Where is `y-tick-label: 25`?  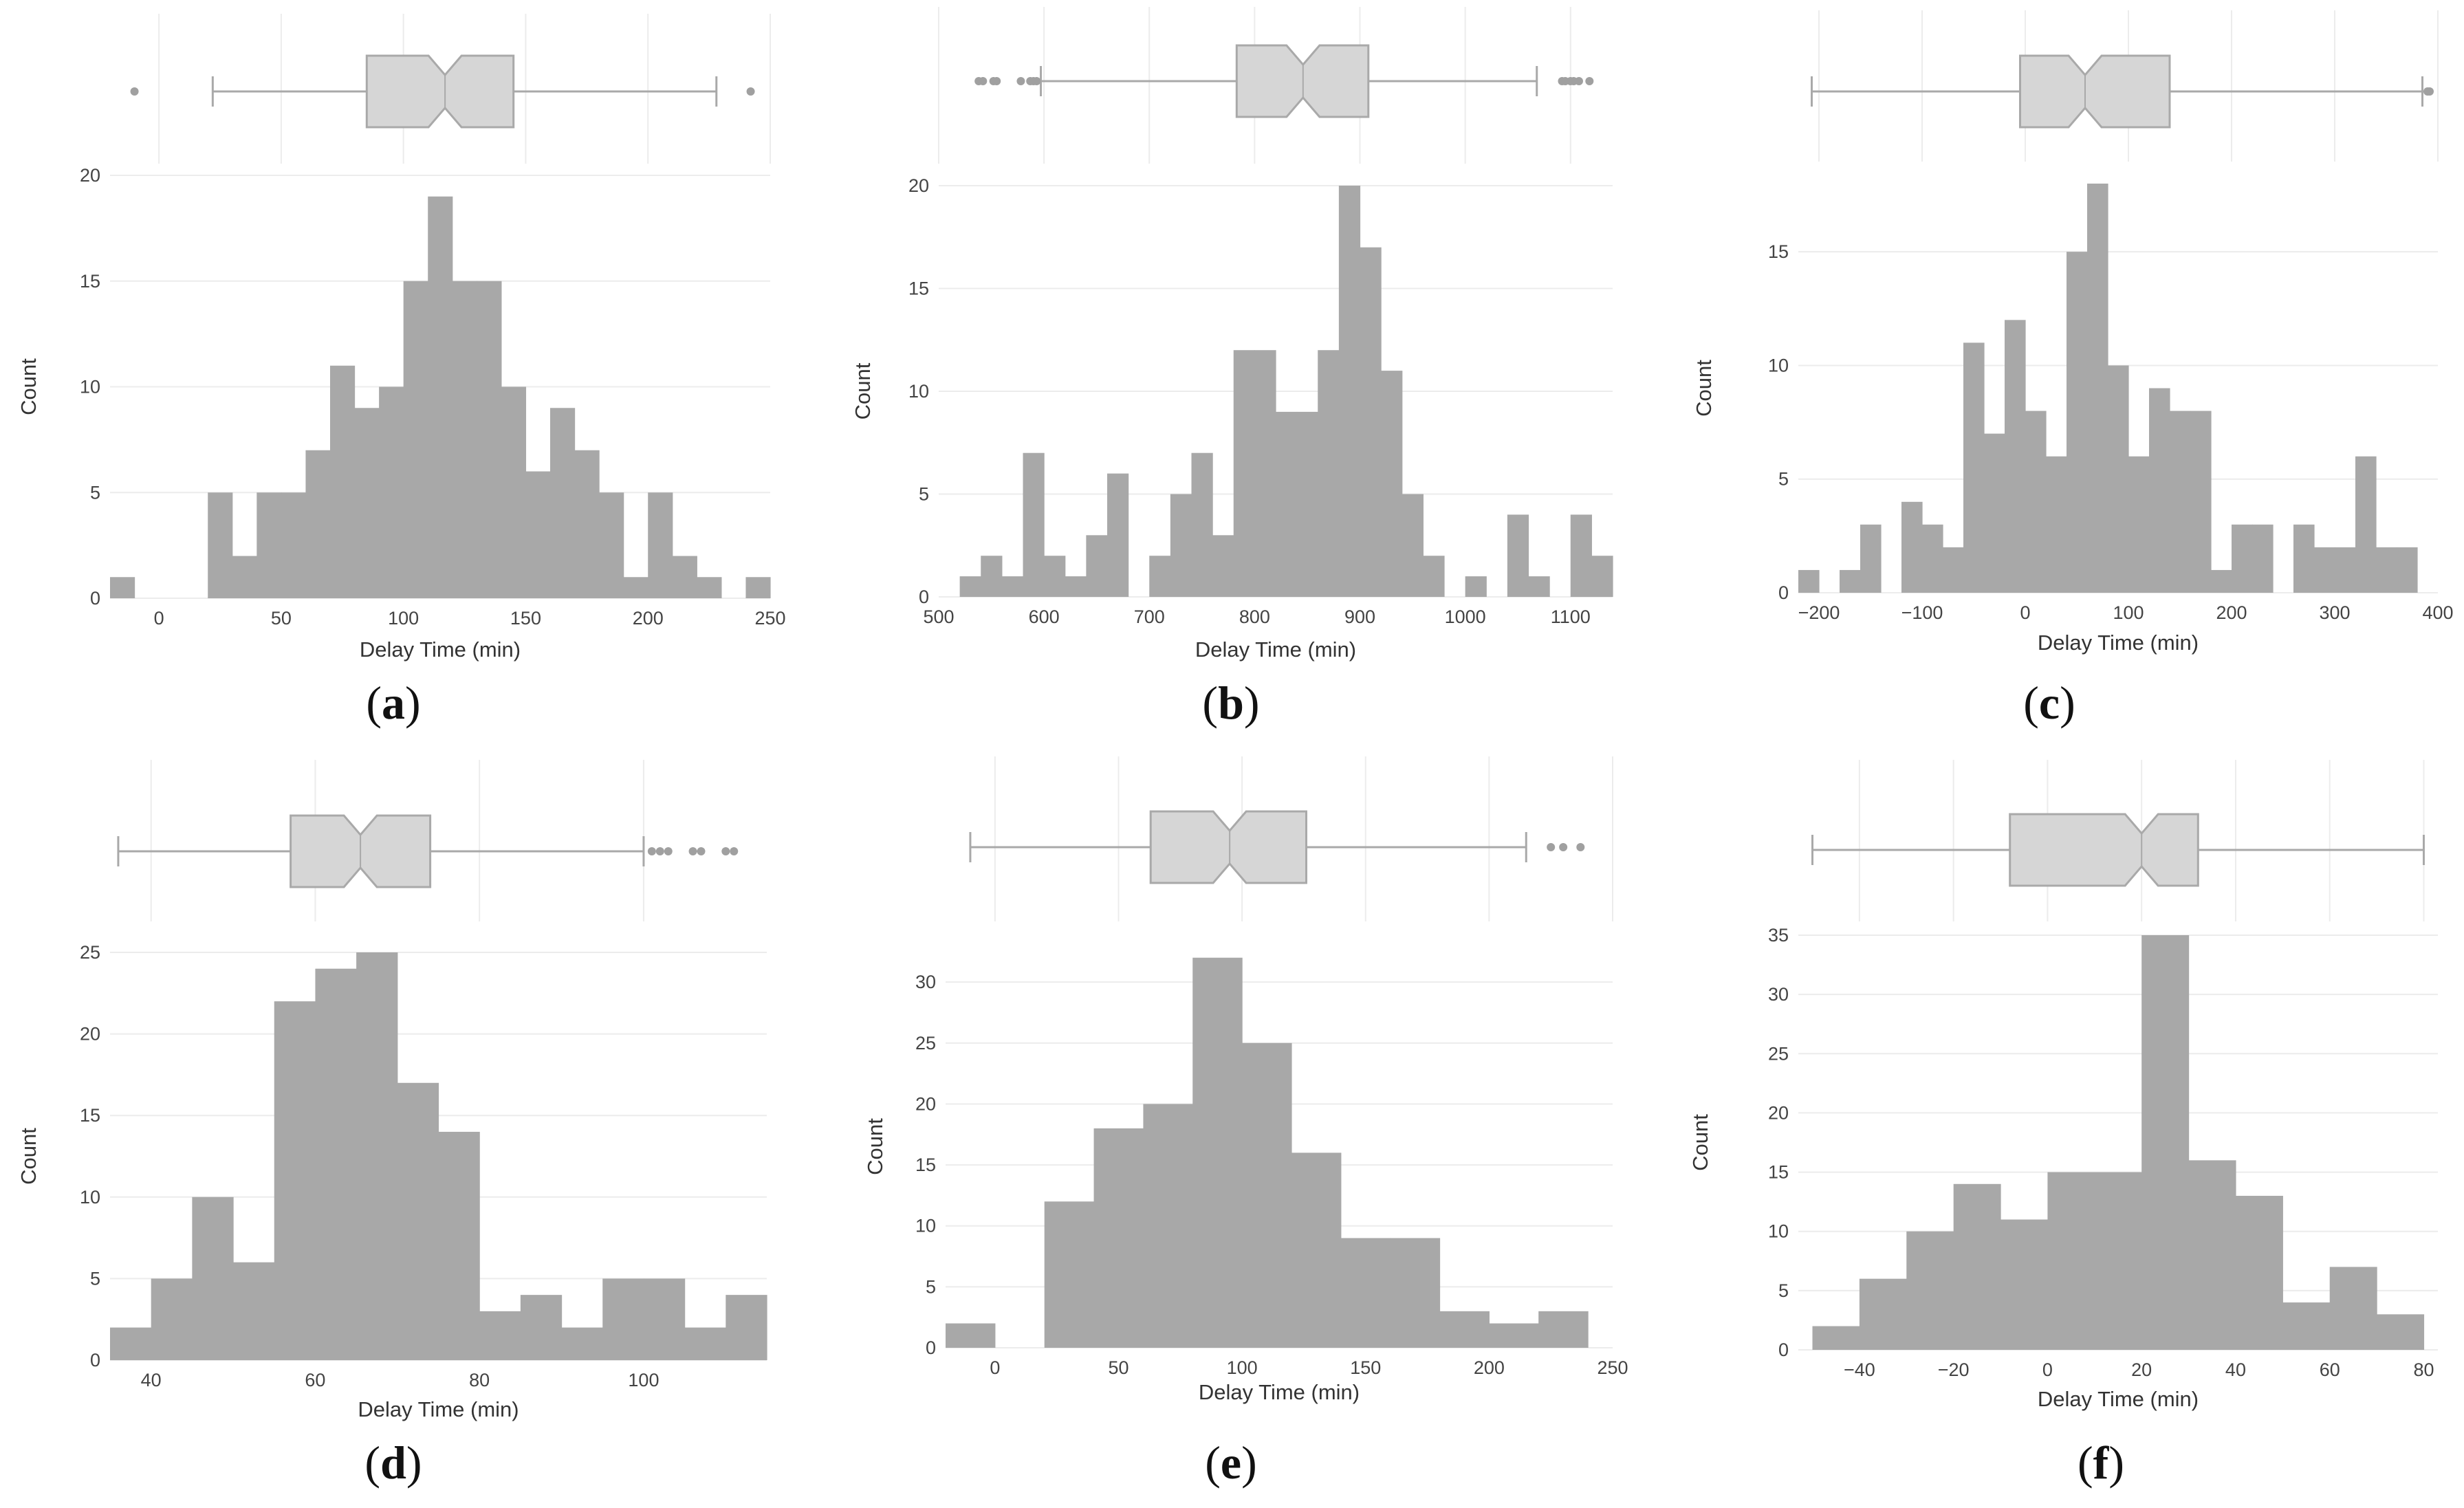
y-tick-label: 25 is located at coordinates (1779, 1053).